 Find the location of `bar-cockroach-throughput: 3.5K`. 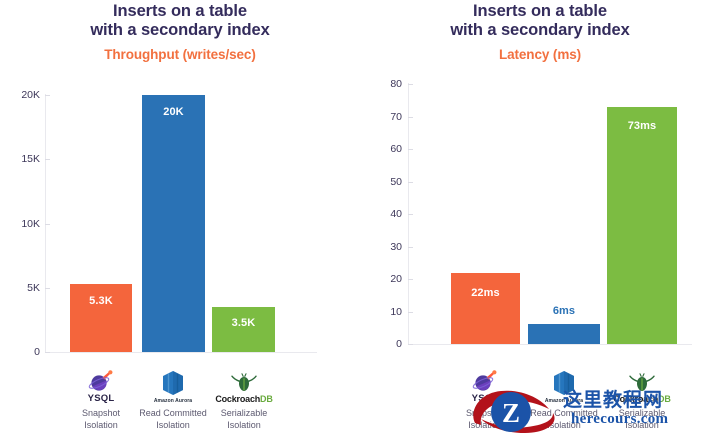

bar-cockroach-throughput: 3.5K is located at coordinates (243, 329).